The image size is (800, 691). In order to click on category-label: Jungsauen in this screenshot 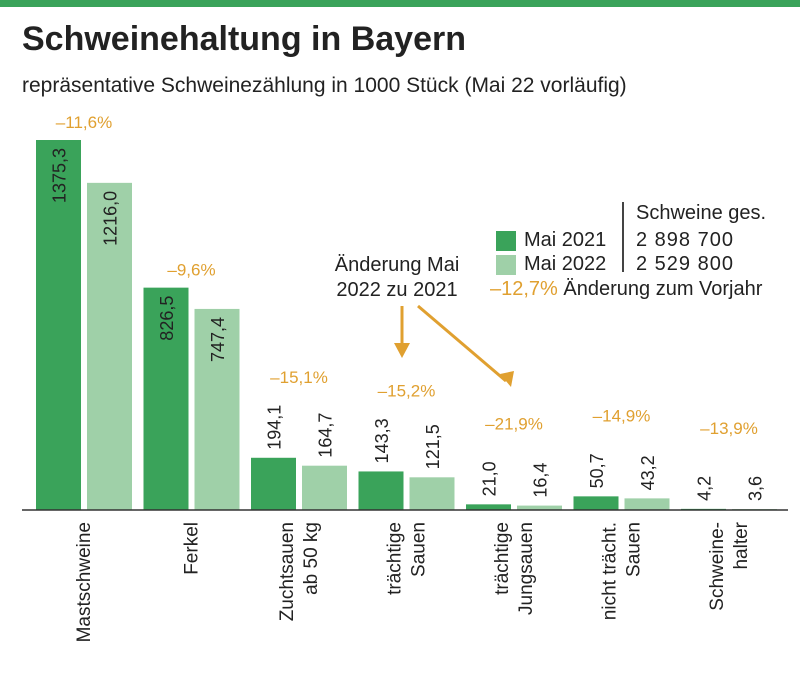, I will do `click(526, 568)`.